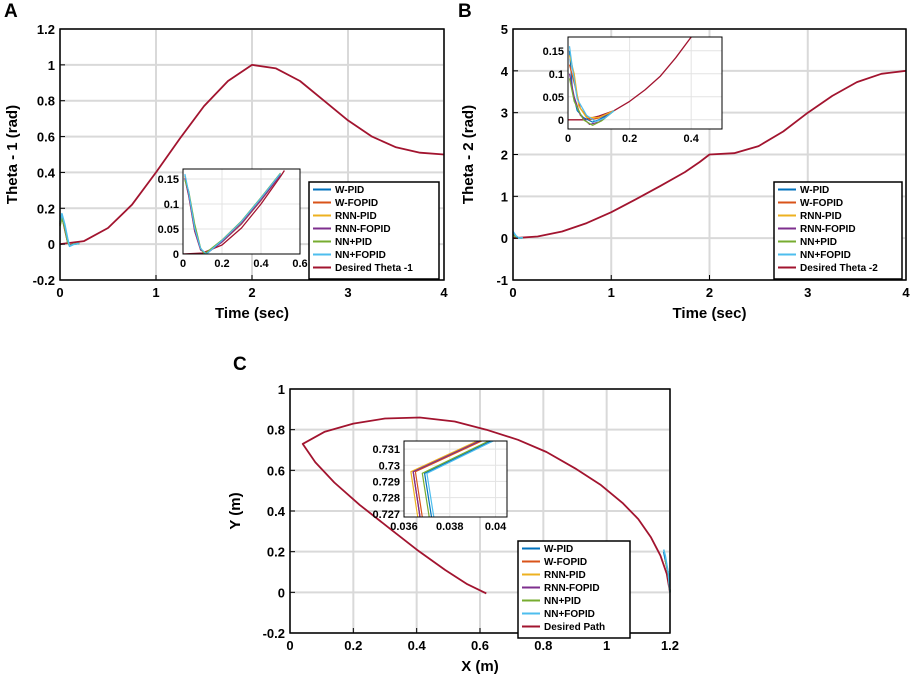 The height and width of the screenshot is (688, 913). I want to click on inset-series-line-w-fopid, so click(448, 479).